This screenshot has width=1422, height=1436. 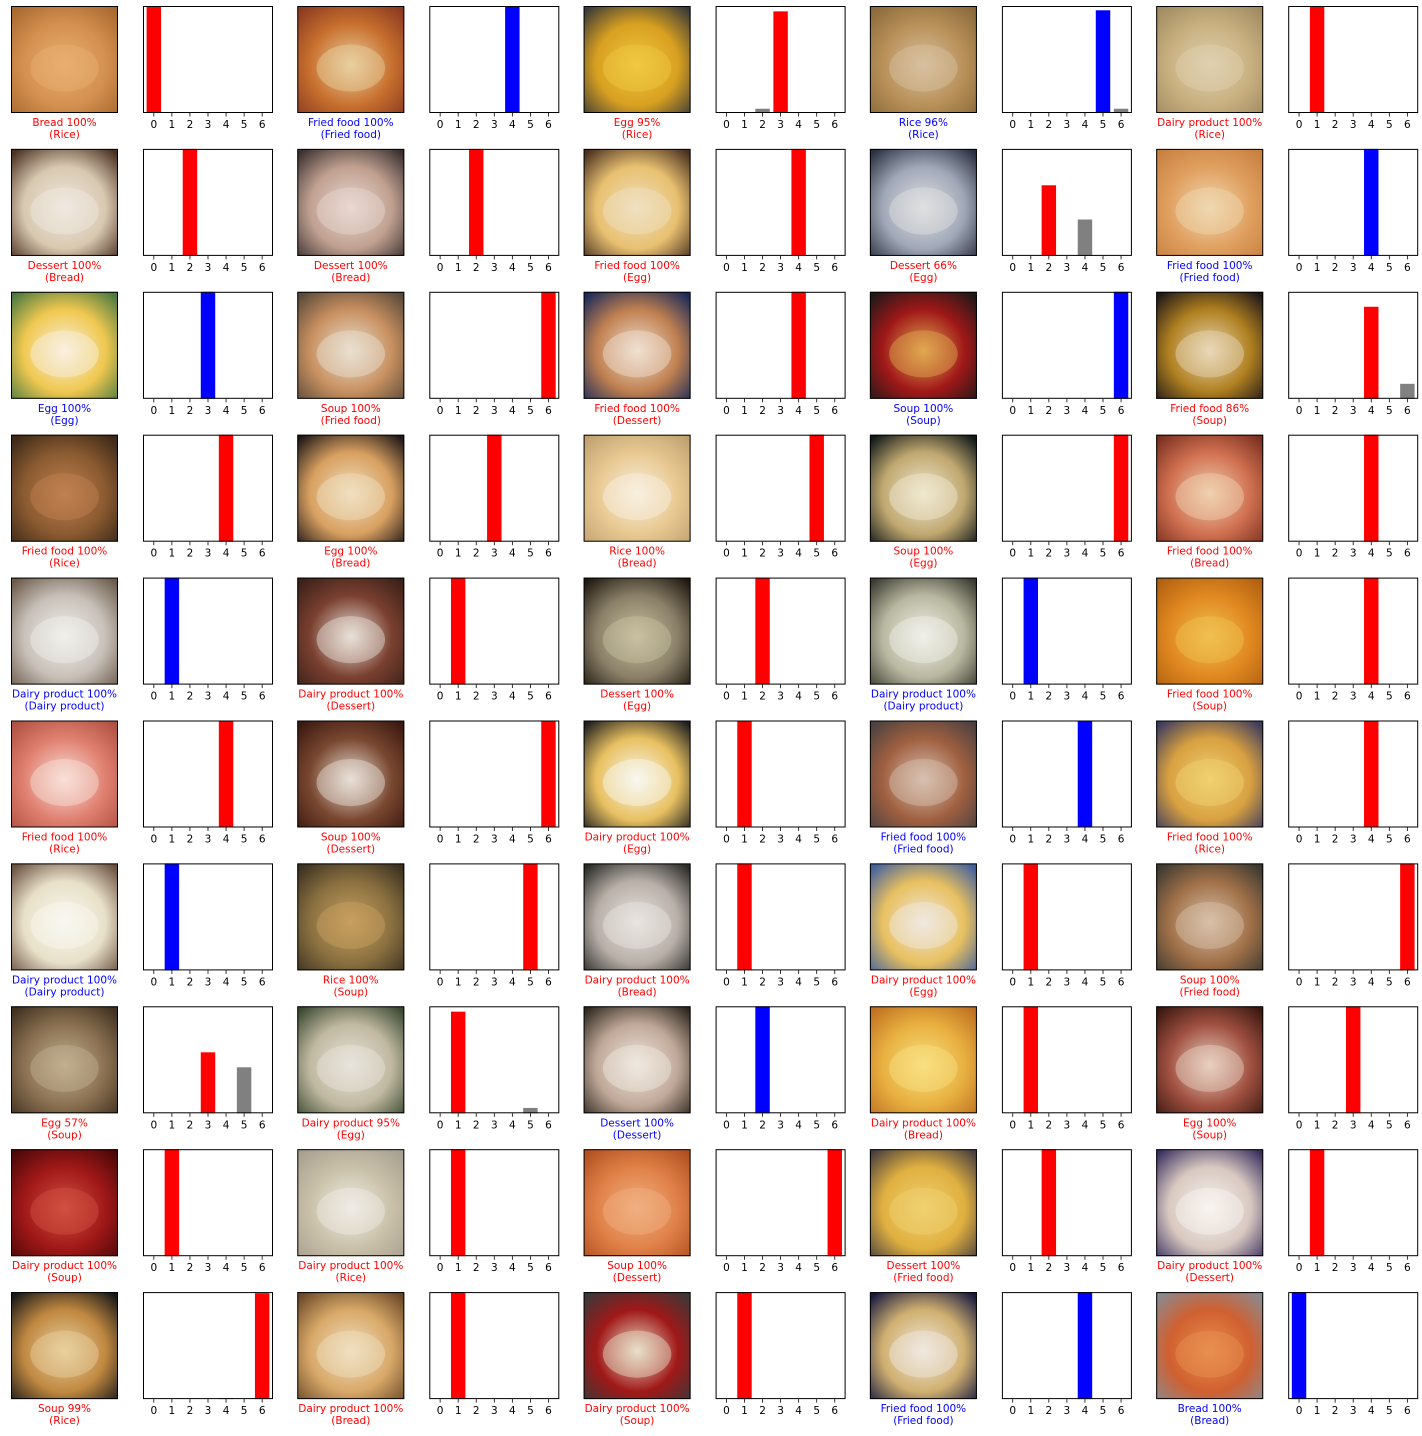 What do you see at coordinates (350, 278) in the screenshot?
I see `true-label: (Bread)` at bounding box center [350, 278].